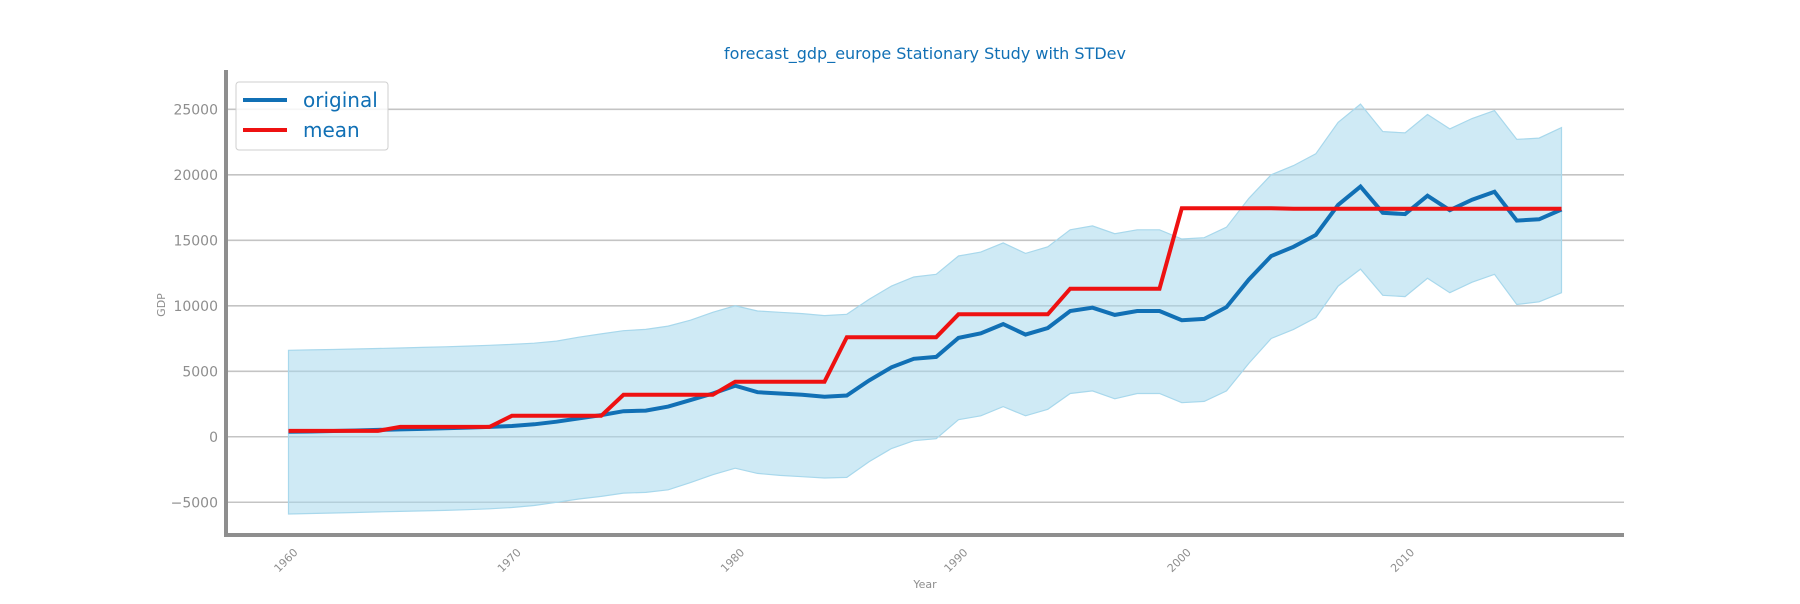 The width and height of the screenshot is (1800, 604). What do you see at coordinates (732, 560) in the screenshot?
I see `x-tick-label-1980: 1980` at bounding box center [732, 560].